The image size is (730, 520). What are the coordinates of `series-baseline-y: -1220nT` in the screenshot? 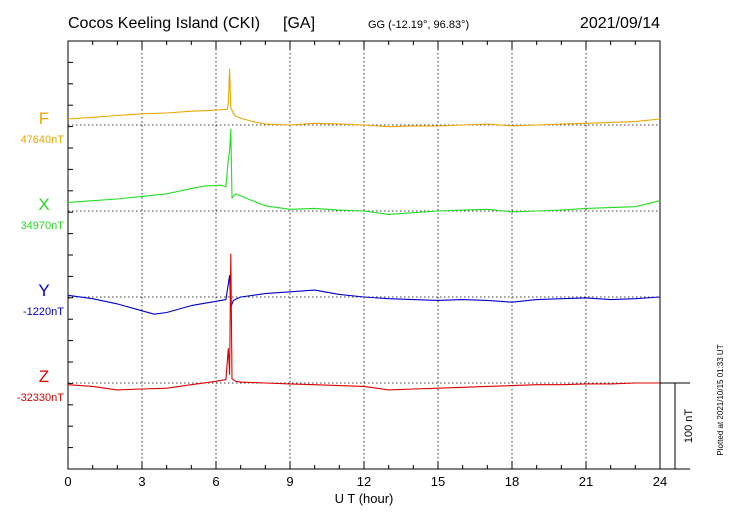 It's located at (43, 312).